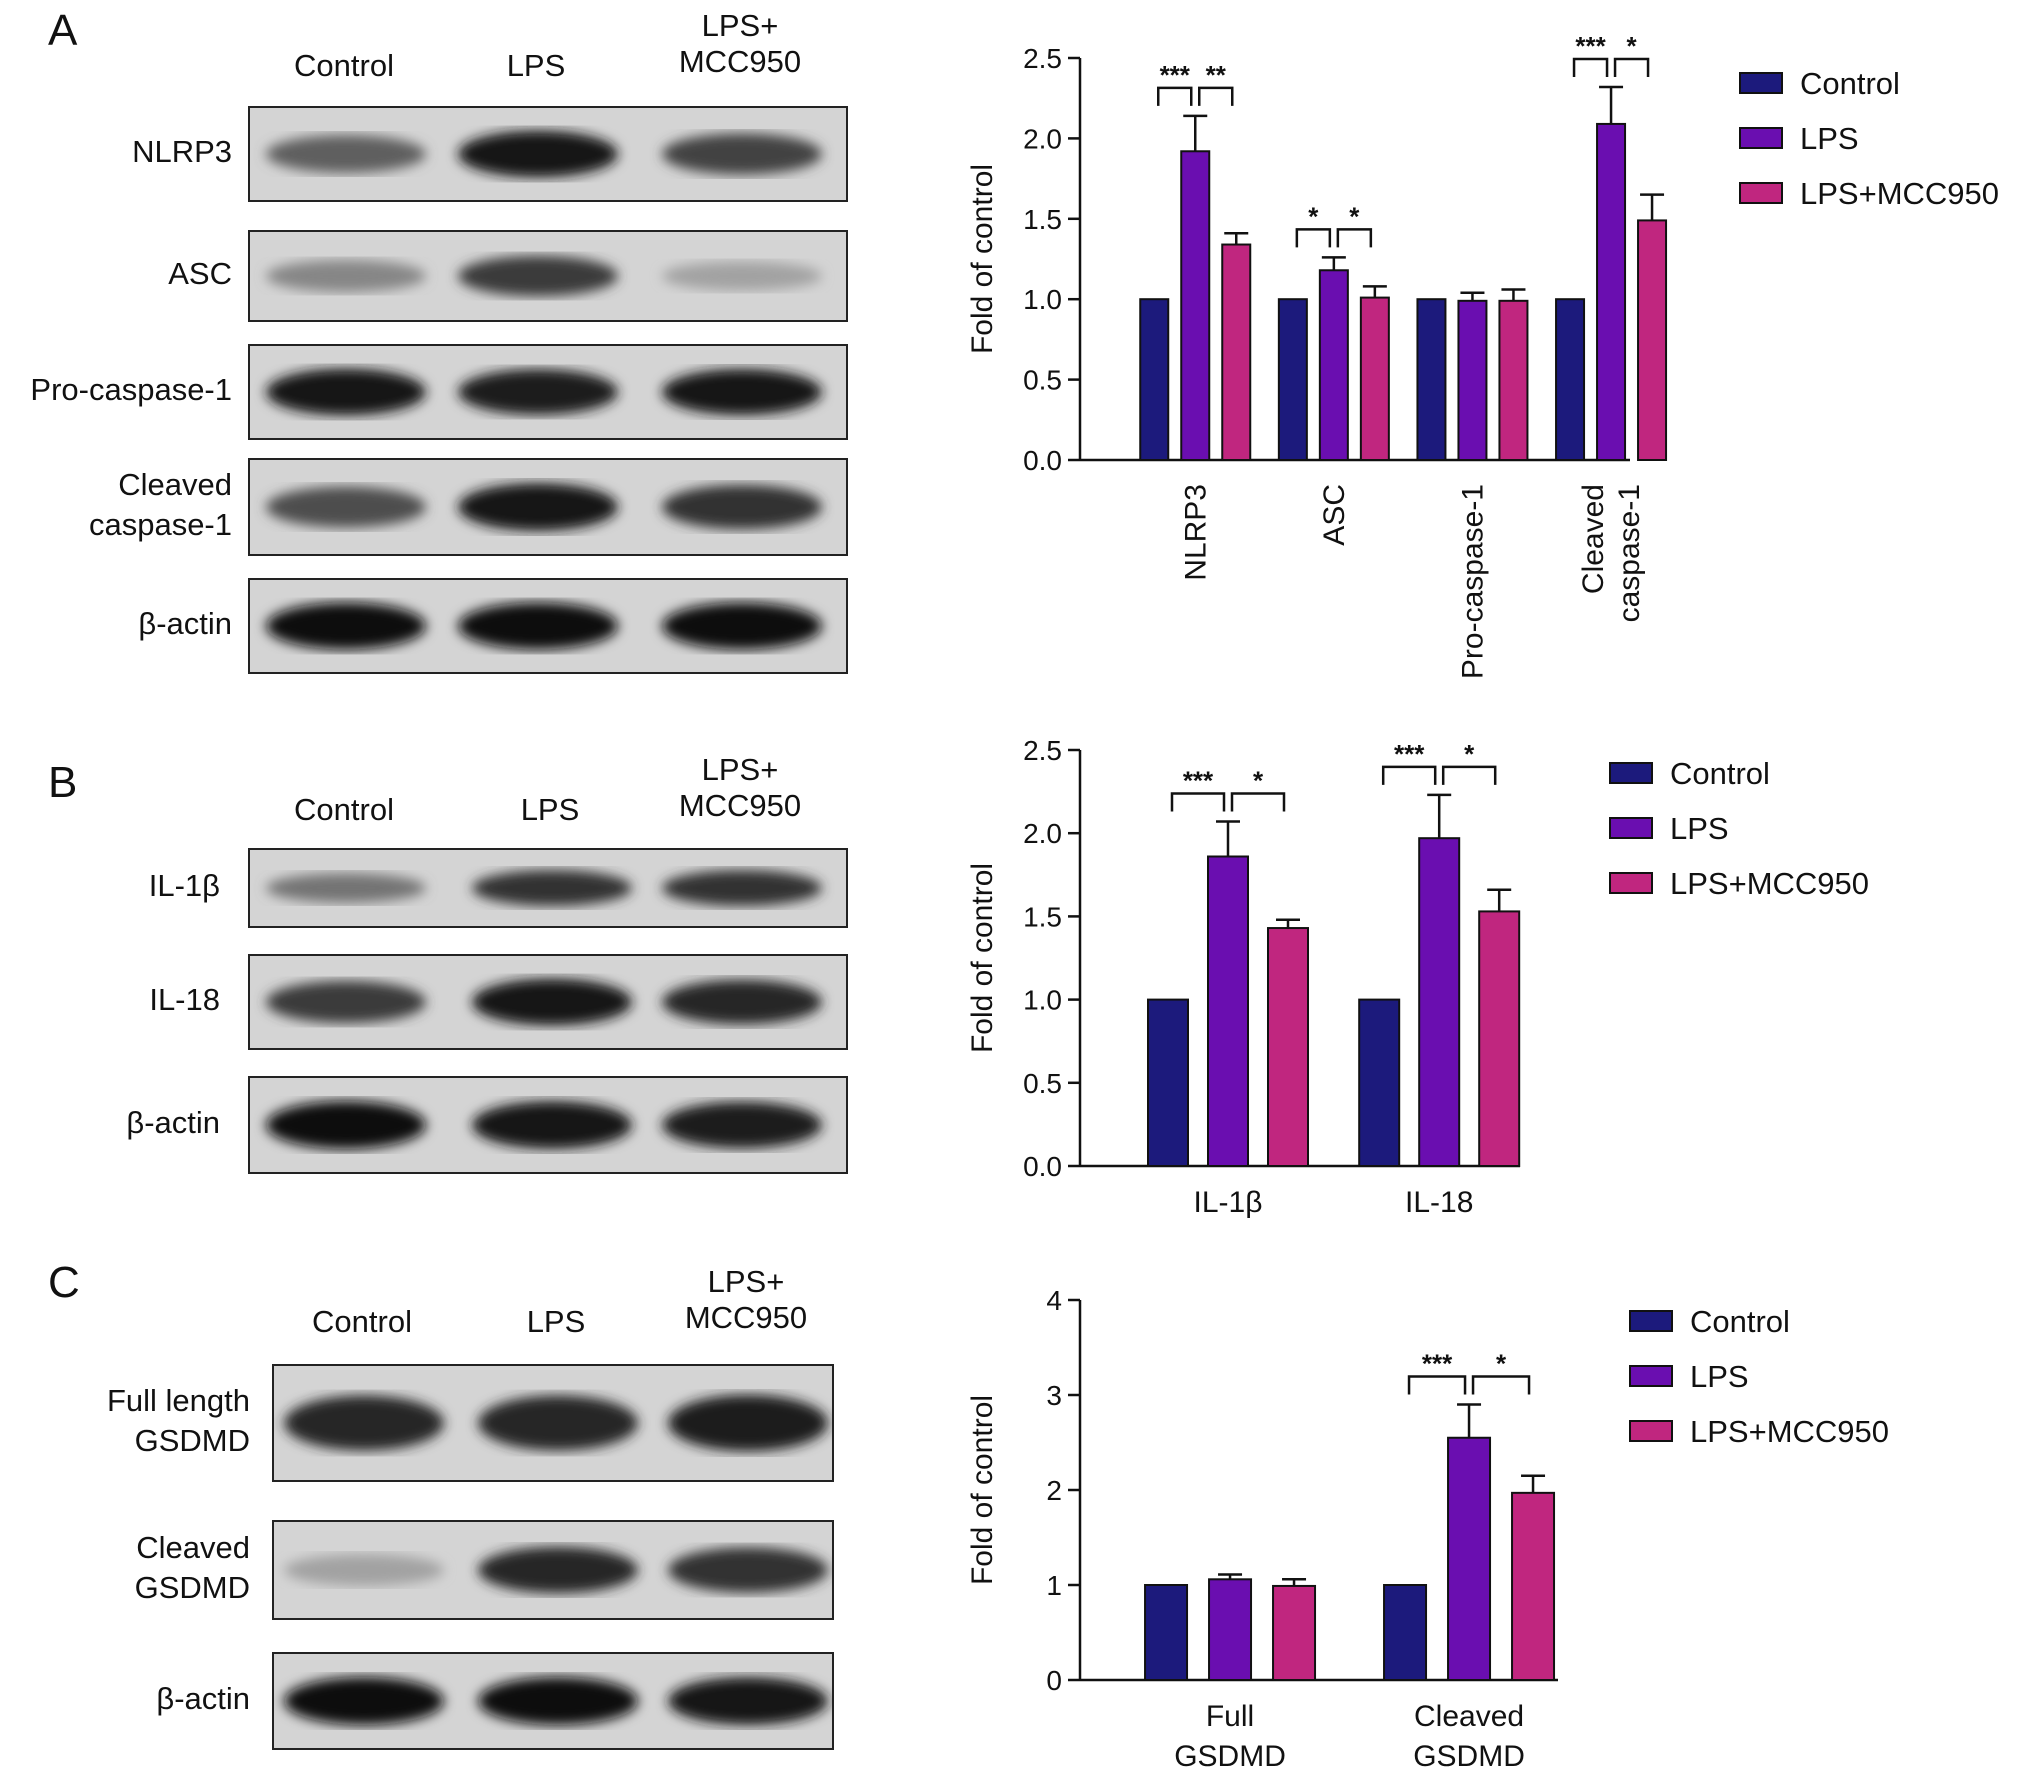 This screenshot has width=2032, height=1790. Describe the element at coordinates (1054, 1585) in the screenshot. I see `y-tick-label: 1` at that location.